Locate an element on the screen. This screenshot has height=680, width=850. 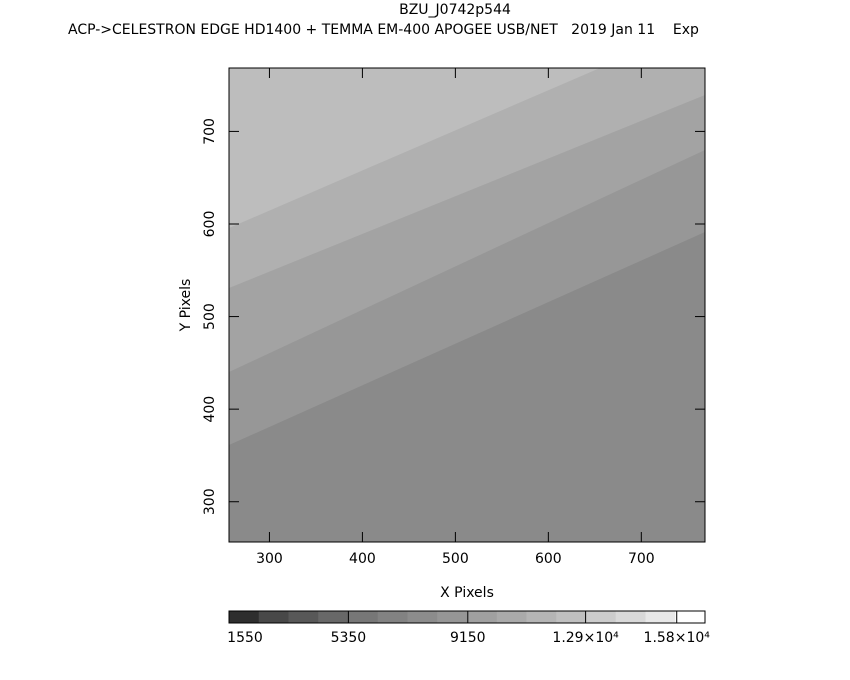
x-tick-label: 400 is located at coordinates (362, 559).